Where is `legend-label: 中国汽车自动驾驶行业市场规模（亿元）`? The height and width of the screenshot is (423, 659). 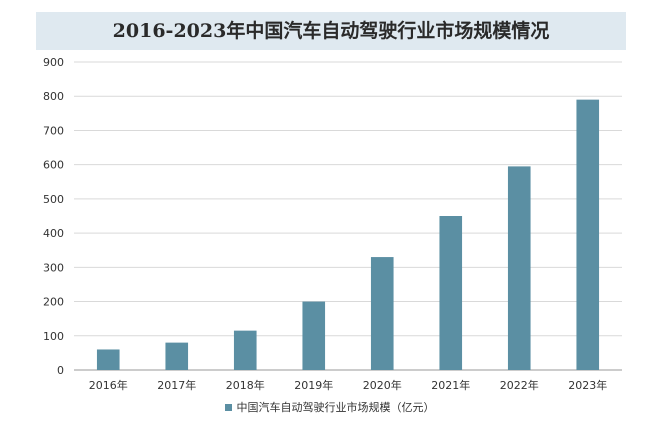
legend-label: 中国汽车自动驾驶行业市场规模（亿元） is located at coordinates (335, 407).